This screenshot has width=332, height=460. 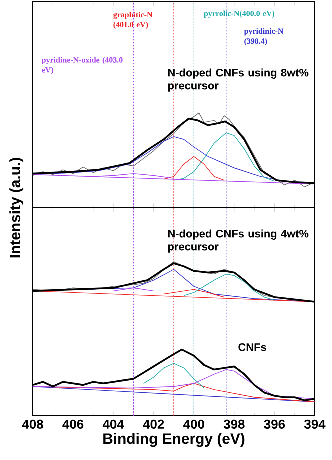 I want to click on x-tick-label: 396, so click(x=275, y=425).